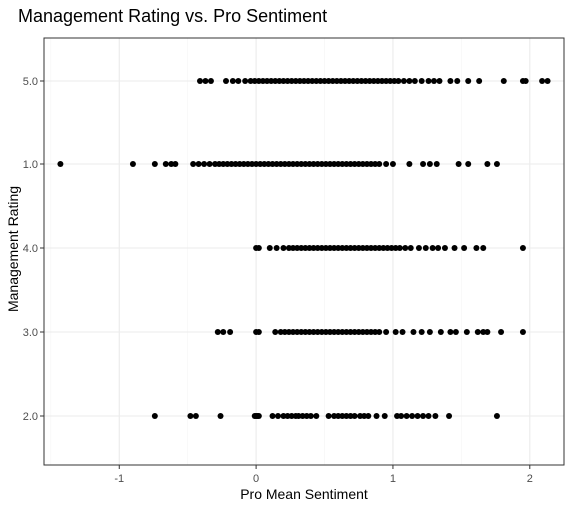 The width and height of the screenshot is (575, 509). I want to click on x-axis-title: Pro Mean Sentiment, so click(304, 494).